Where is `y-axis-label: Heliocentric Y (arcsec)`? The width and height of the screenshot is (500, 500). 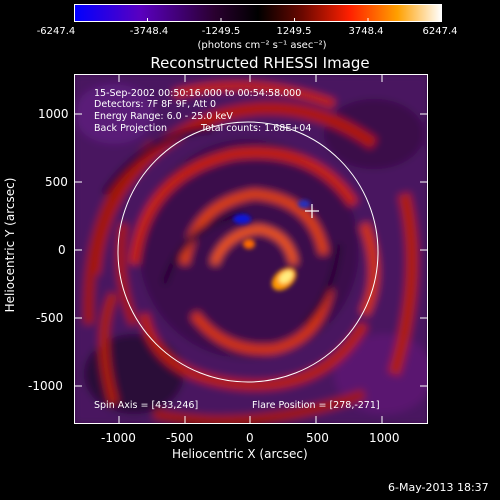 y-axis-label: Heliocentric Y (arcsec) is located at coordinates (10, 245).